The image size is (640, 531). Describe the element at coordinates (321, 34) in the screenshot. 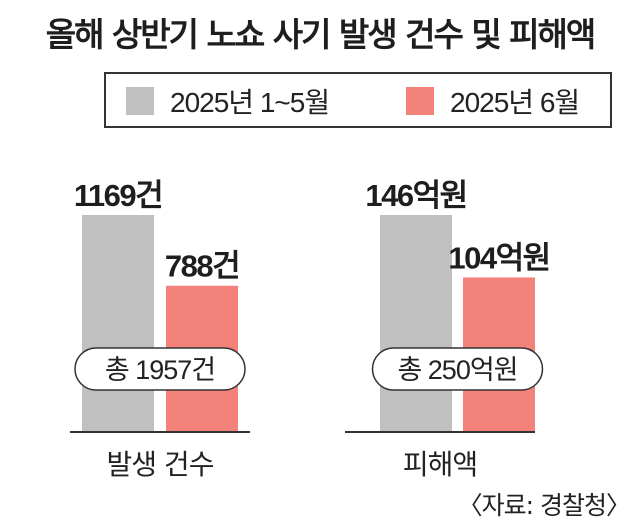

I see `chart-title: 올해 상반기 노쇼 사기 발생 건수 및 피해액` at that location.